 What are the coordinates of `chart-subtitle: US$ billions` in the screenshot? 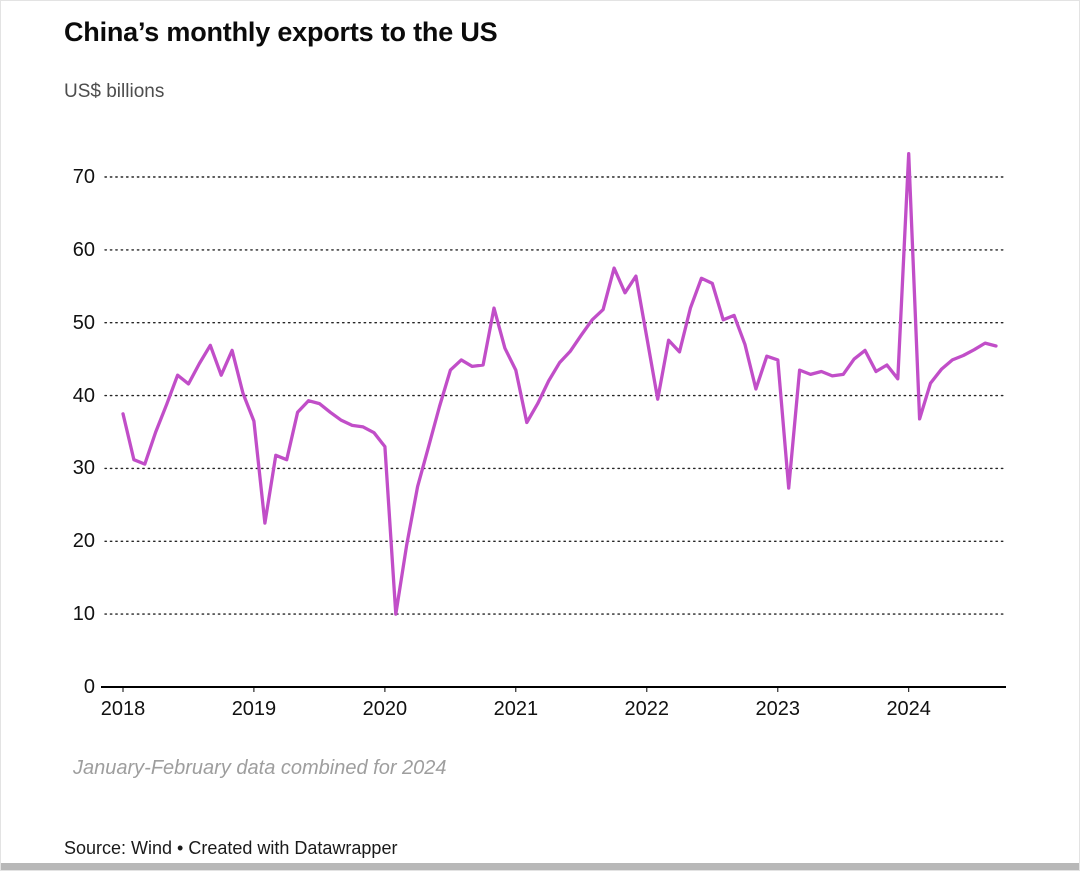 It's located at (114, 91).